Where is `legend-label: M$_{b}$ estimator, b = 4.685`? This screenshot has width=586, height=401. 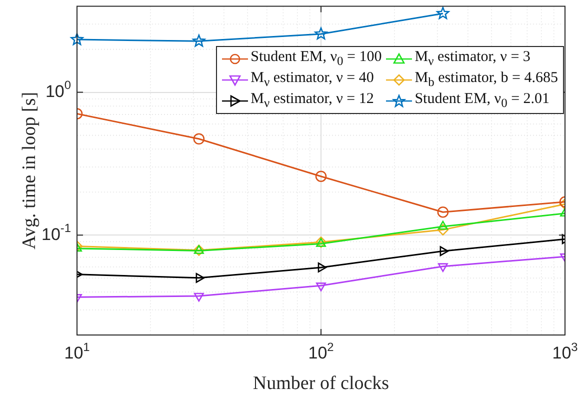
legend-label: M$_{b}$ estimator, b = 4.685 is located at coordinates (486, 80).